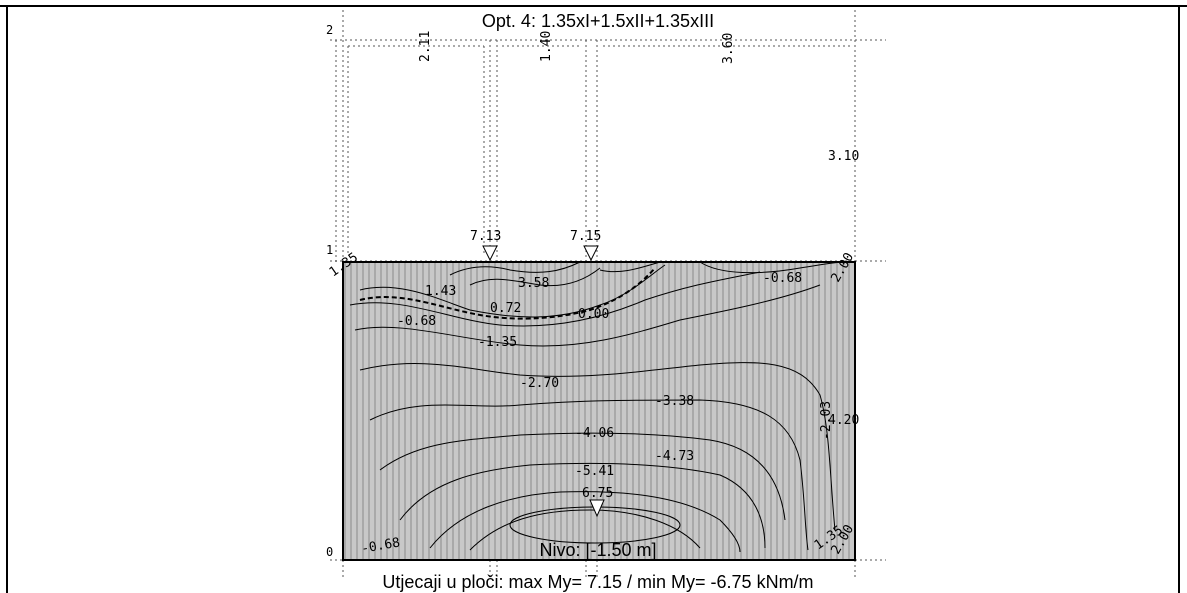 This screenshot has height=593, width=1187. I want to click on contour-label: -1.35, so click(497, 342).